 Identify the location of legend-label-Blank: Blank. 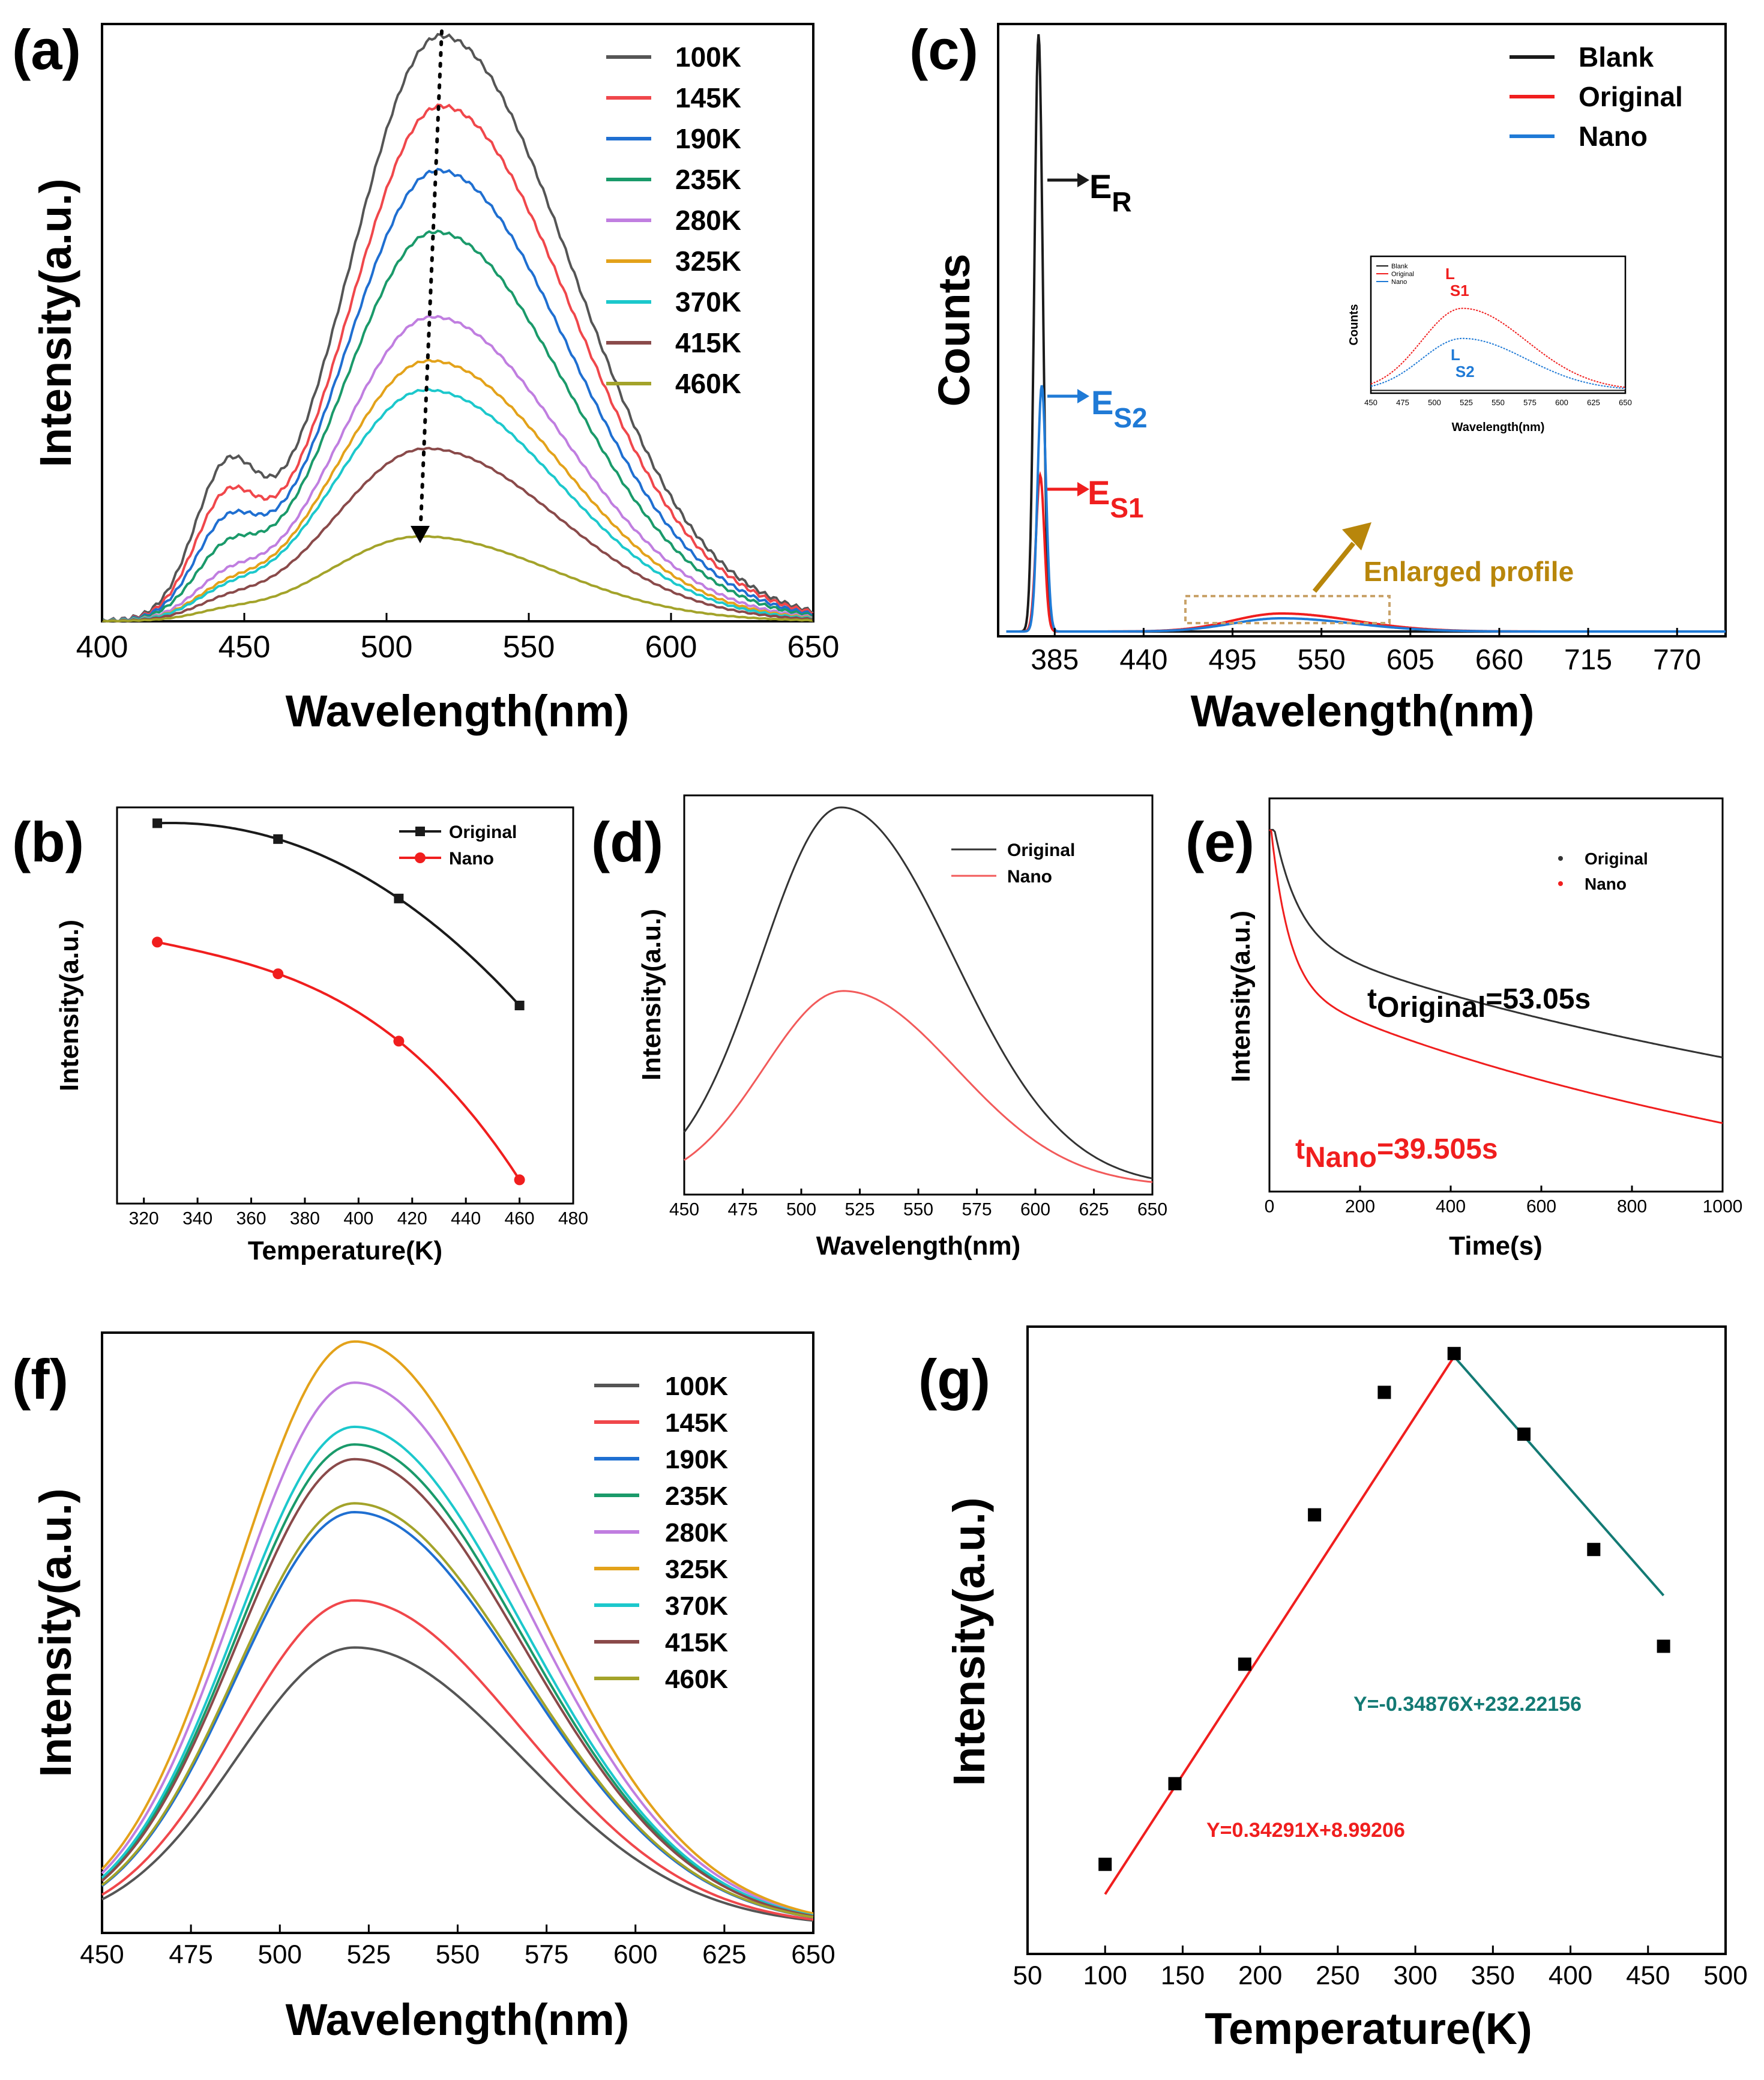
(1616, 57).